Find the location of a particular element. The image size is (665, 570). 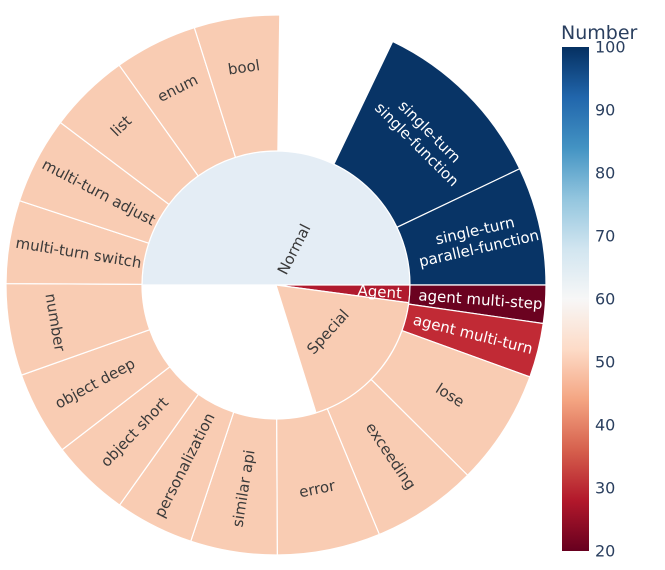

colorbar-tick-label: 90 is located at coordinates (605, 110).